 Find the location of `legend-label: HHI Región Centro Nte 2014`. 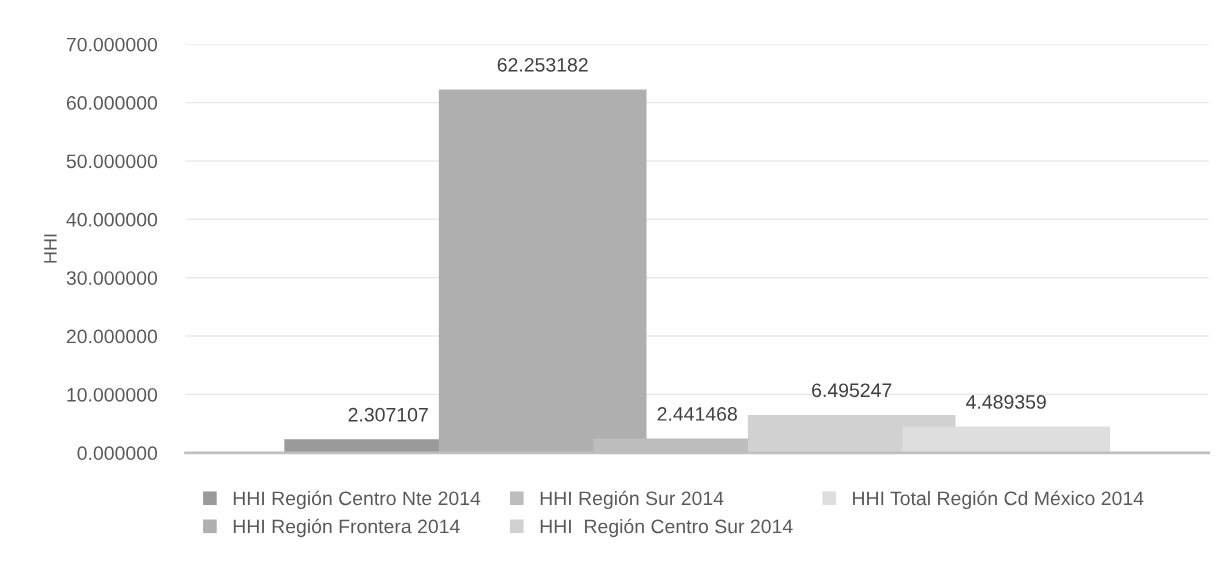

legend-label: HHI Región Centro Nte 2014 is located at coordinates (357, 500).